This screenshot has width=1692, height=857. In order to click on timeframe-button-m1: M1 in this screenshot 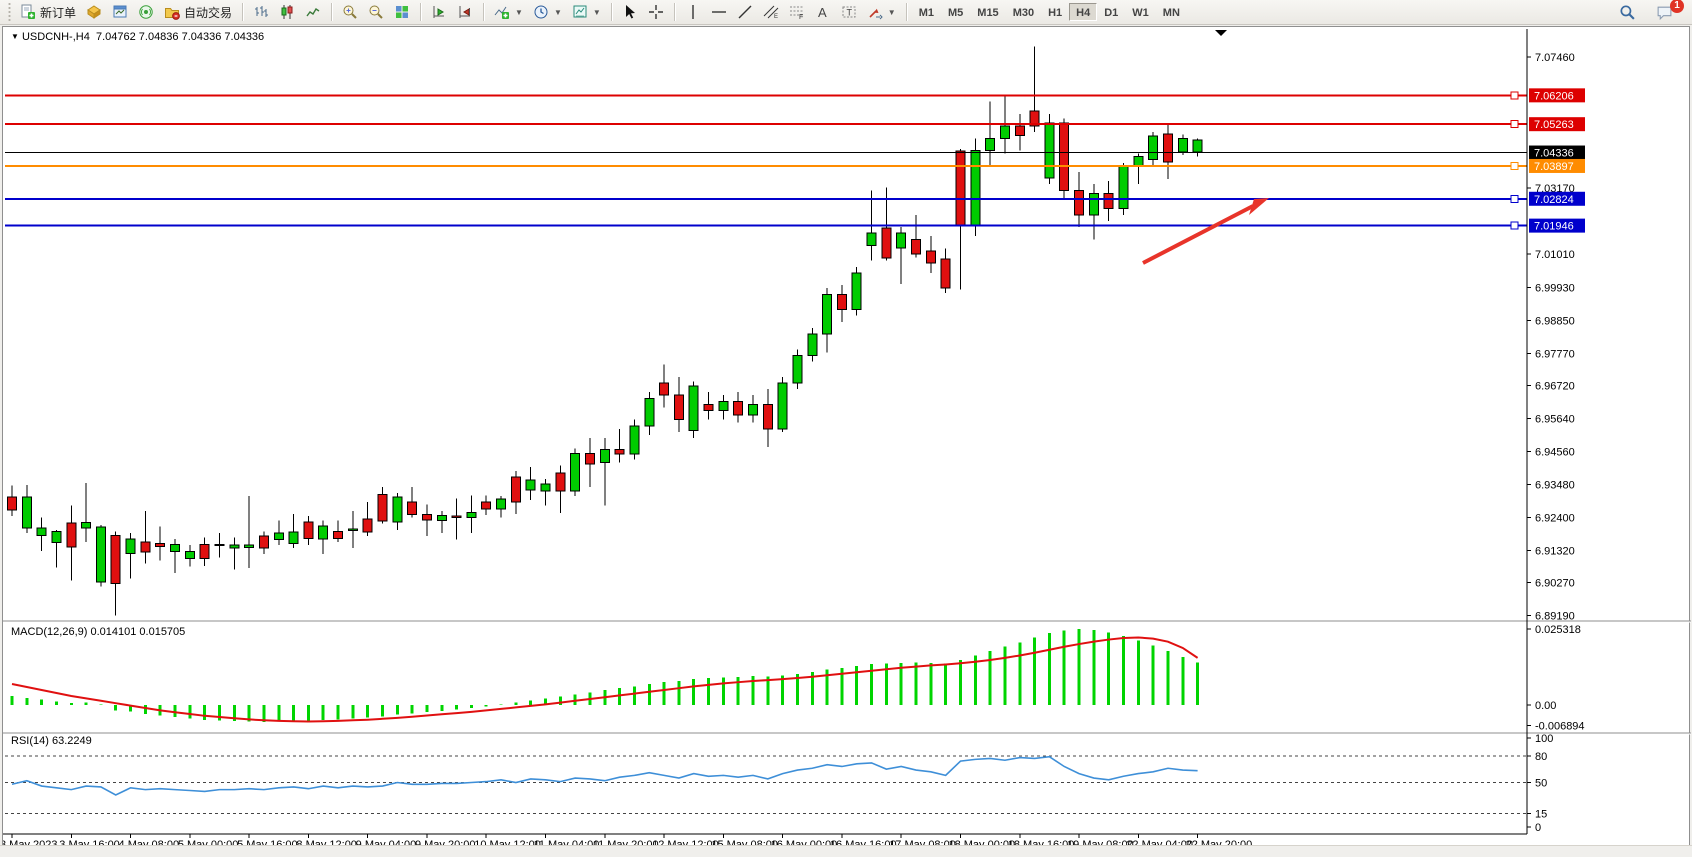, I will do `click(926, 13)`.